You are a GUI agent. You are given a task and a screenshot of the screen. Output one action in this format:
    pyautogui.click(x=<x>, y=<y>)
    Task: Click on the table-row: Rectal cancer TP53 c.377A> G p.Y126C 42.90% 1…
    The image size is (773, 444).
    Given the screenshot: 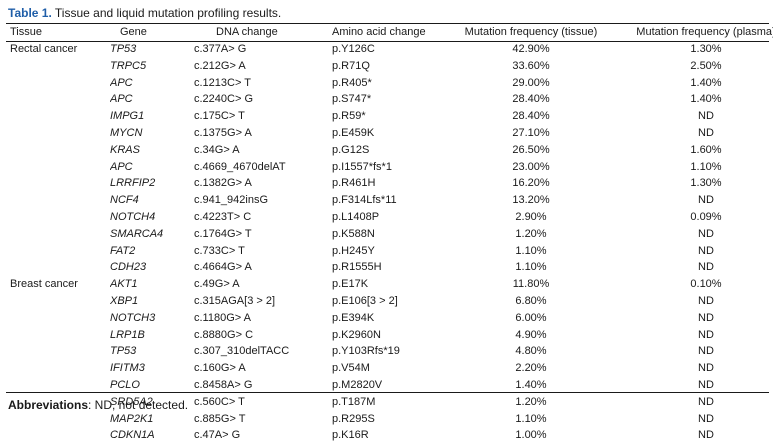 What is the action you would take?
    pyautogui.click(x=389, y=49)
    